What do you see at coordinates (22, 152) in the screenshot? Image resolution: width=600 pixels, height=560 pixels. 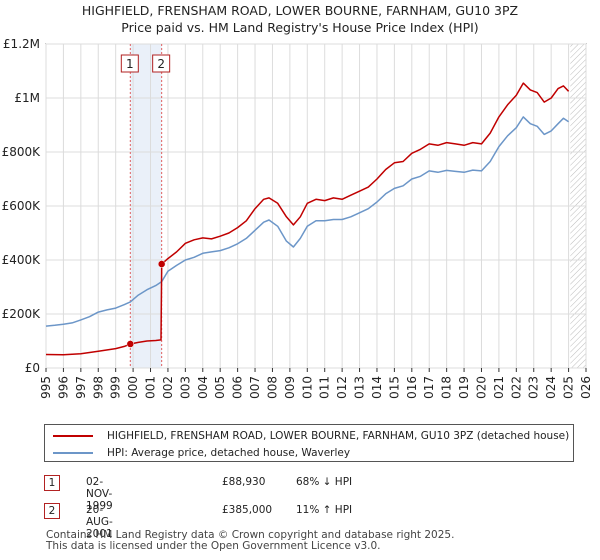 I see `y-tick-label: £800K` at bounding box center [22, 152].